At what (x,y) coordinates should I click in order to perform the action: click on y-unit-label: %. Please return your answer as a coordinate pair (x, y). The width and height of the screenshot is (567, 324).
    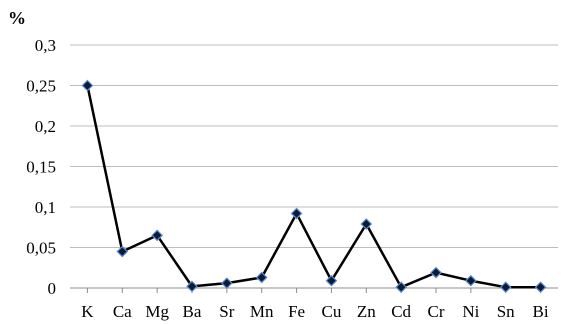
    Looking at the image, I should click on (17, 18).